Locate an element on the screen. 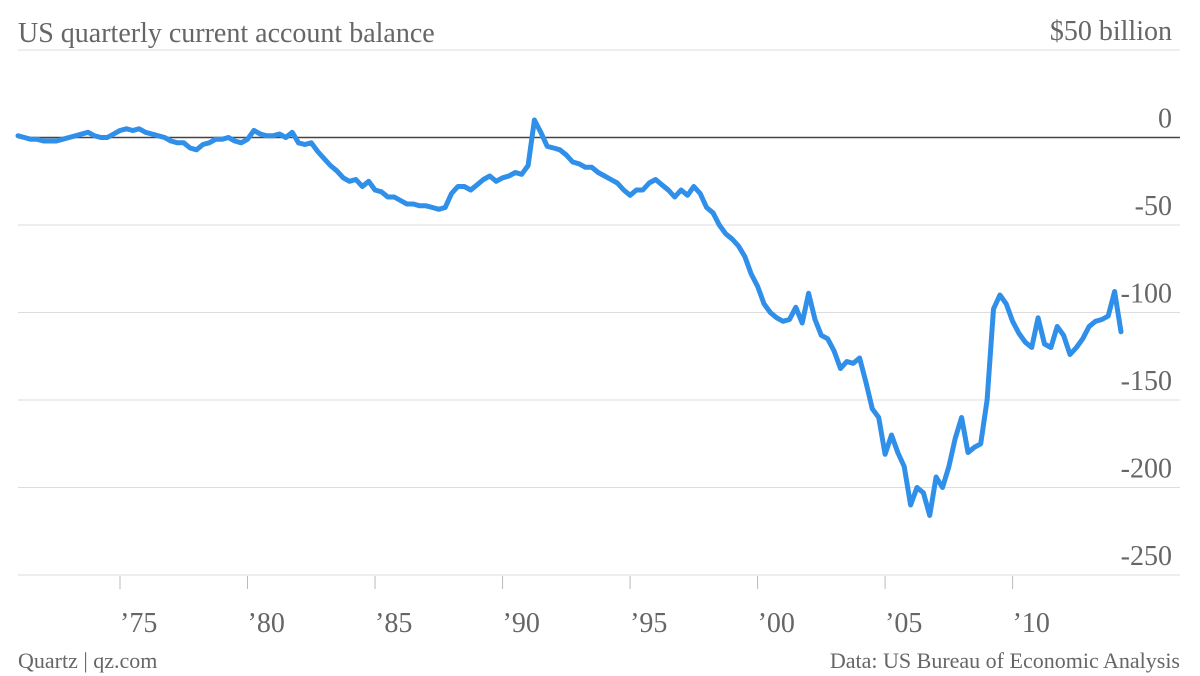 This screenshot has width=1200, height=676. x-tick-label: ’10 is located at coordinates (1031, 623).